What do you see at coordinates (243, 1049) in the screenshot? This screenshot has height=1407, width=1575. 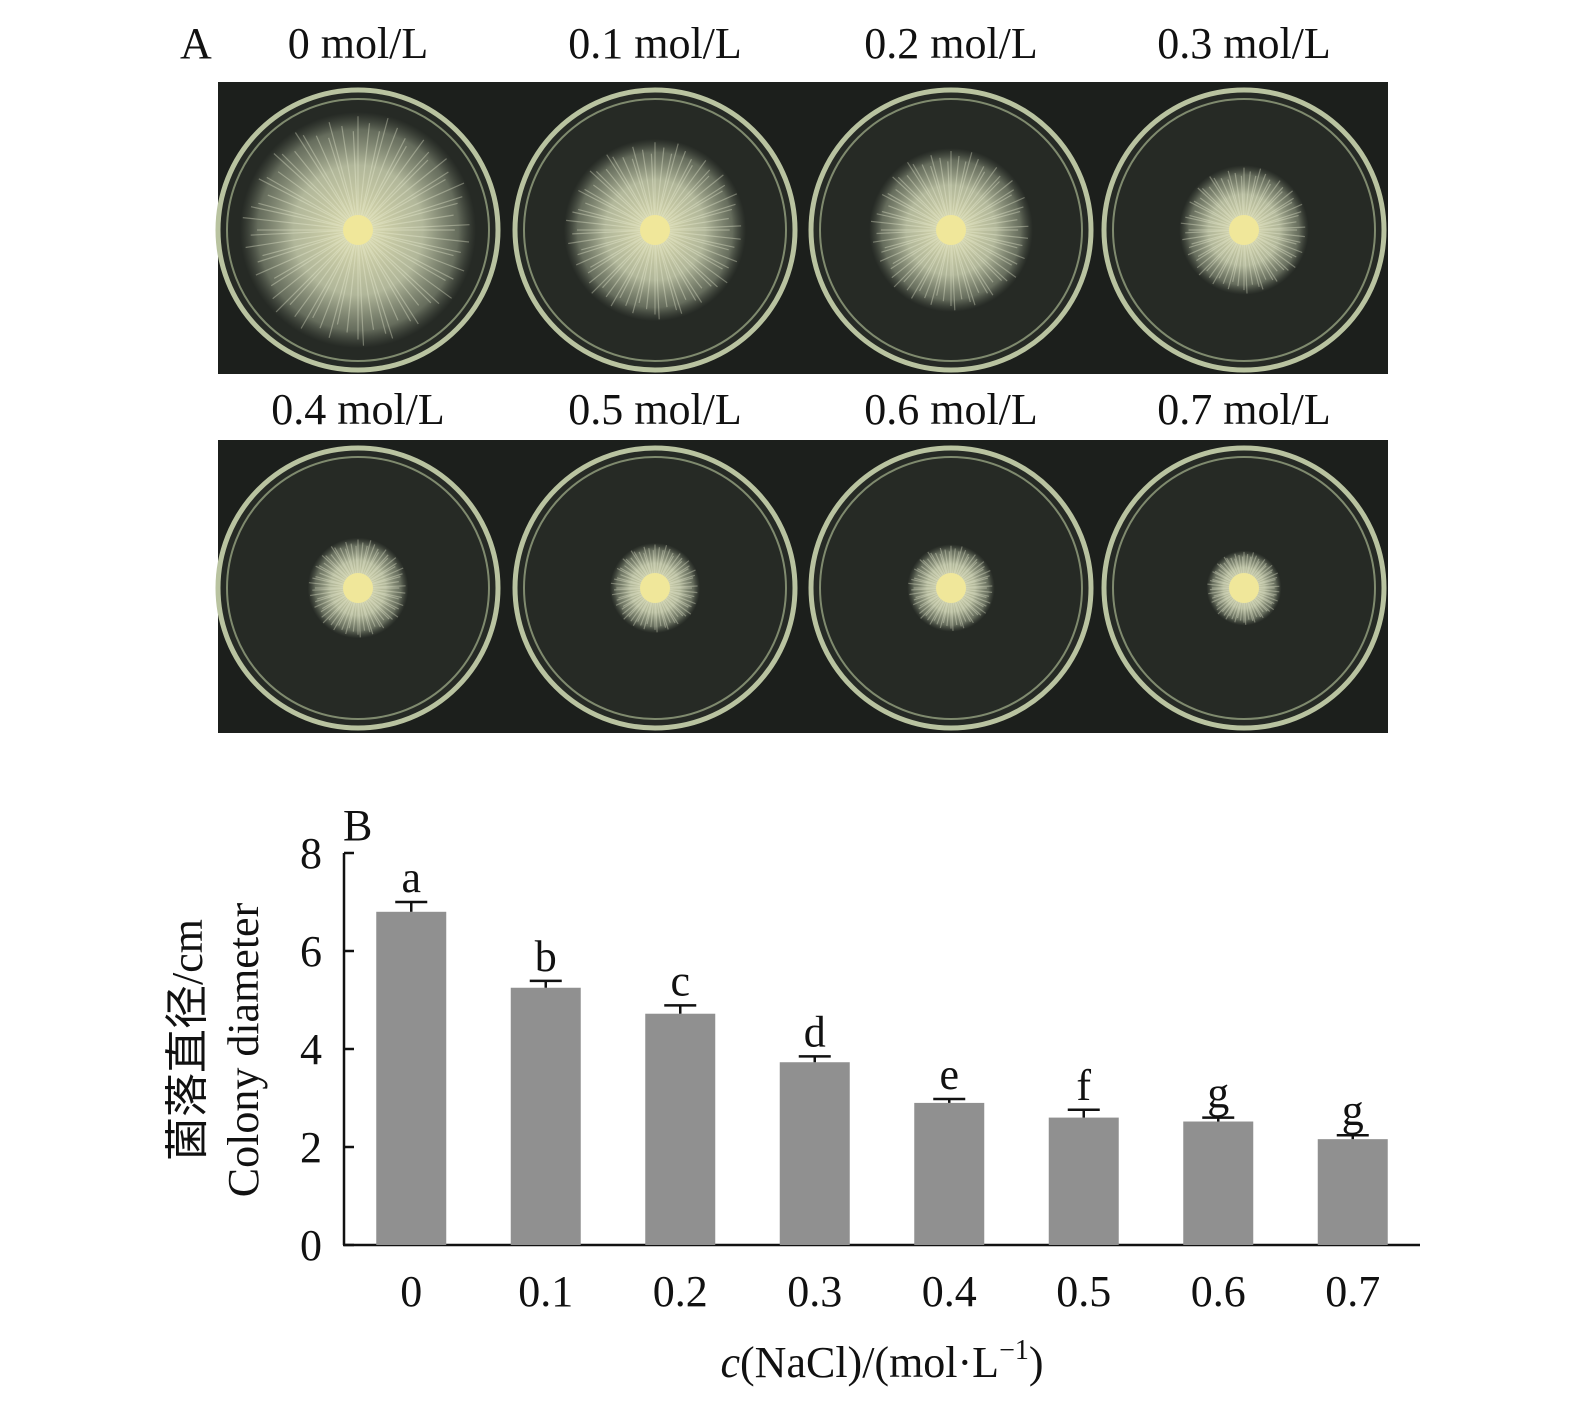 I see `y-axis-label-en: Colony diameter` at bounding box center [243, 1049].